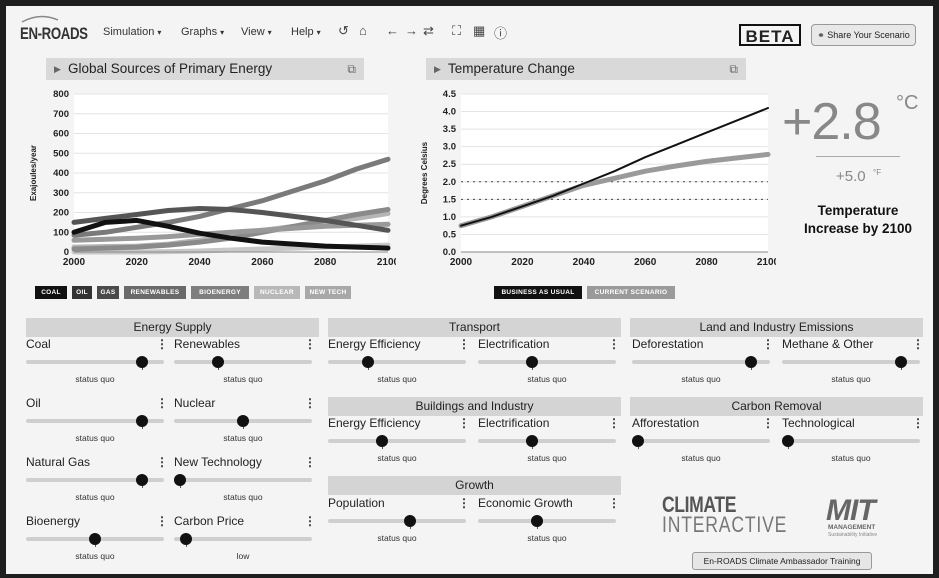  Describe the element at coordinates (155, 292) in the screenshot. I see `legend-renewables: RENEWABLES` at that location.